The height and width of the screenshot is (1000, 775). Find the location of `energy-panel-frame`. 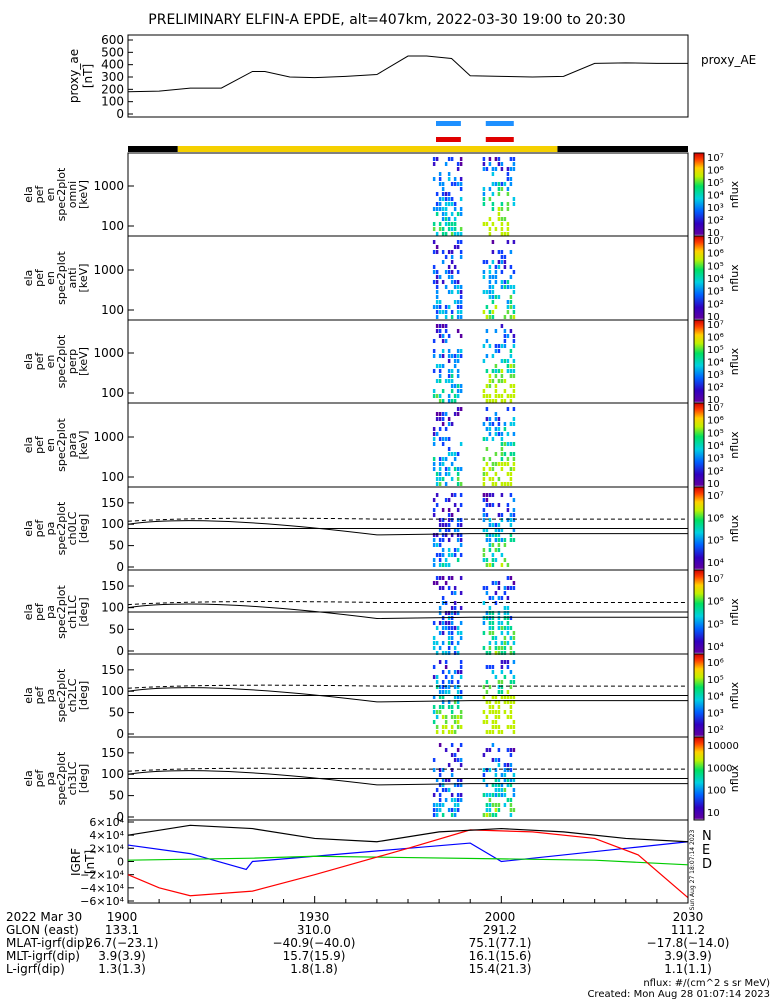

energy-panel-frame is located at coordinates (408, 278).